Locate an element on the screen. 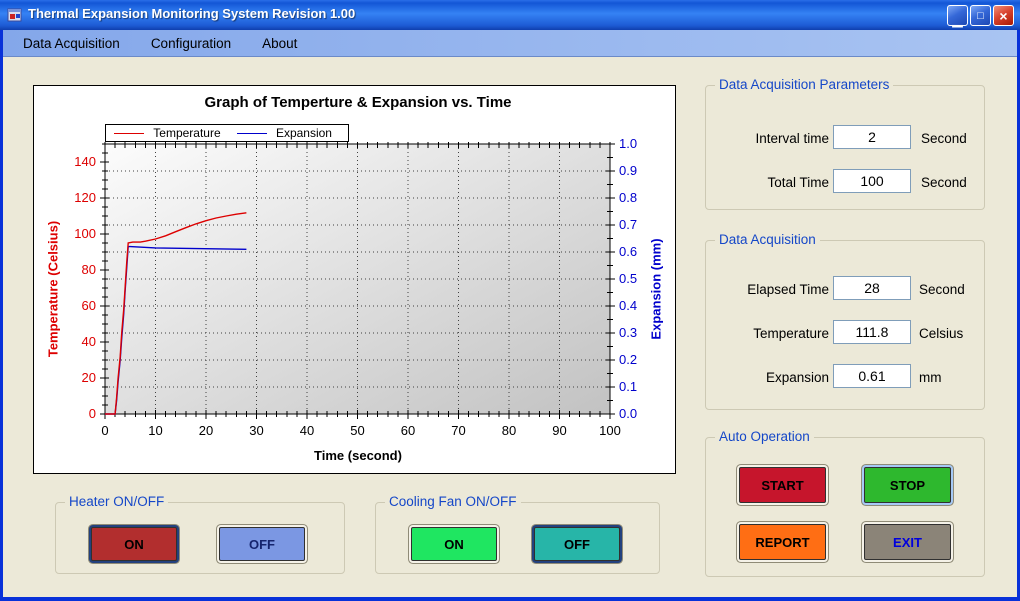 Image resolution: width=1020 pixels, height=601 pixels. temperature-unit: Celsius is located at coordinates (941, 333).